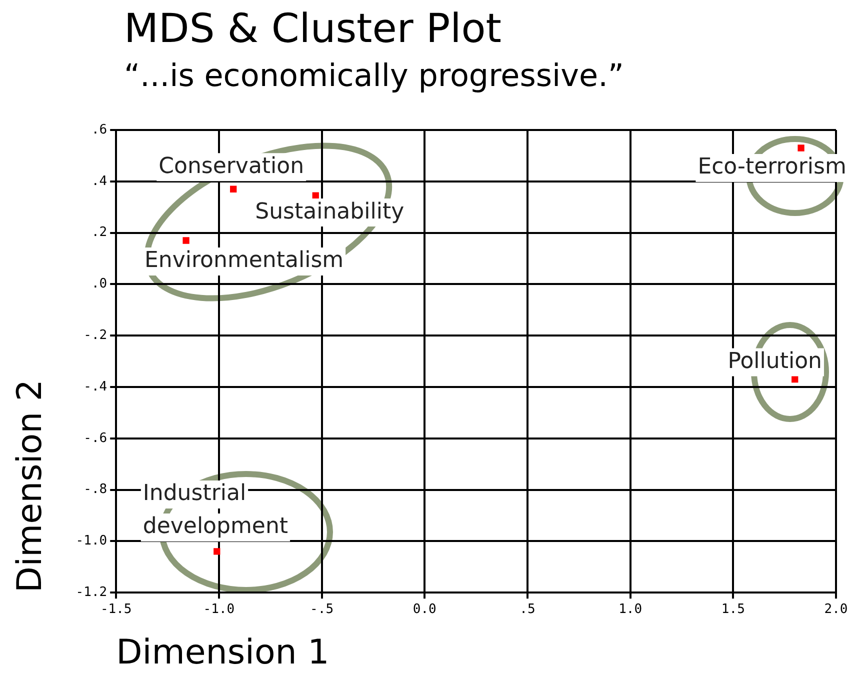 This screenshot has width=864, height=689. What do you see at coordinates (96, 490) in the screenshot?
I see `y-tick-label: -.8` at bounding box center [96, 490].